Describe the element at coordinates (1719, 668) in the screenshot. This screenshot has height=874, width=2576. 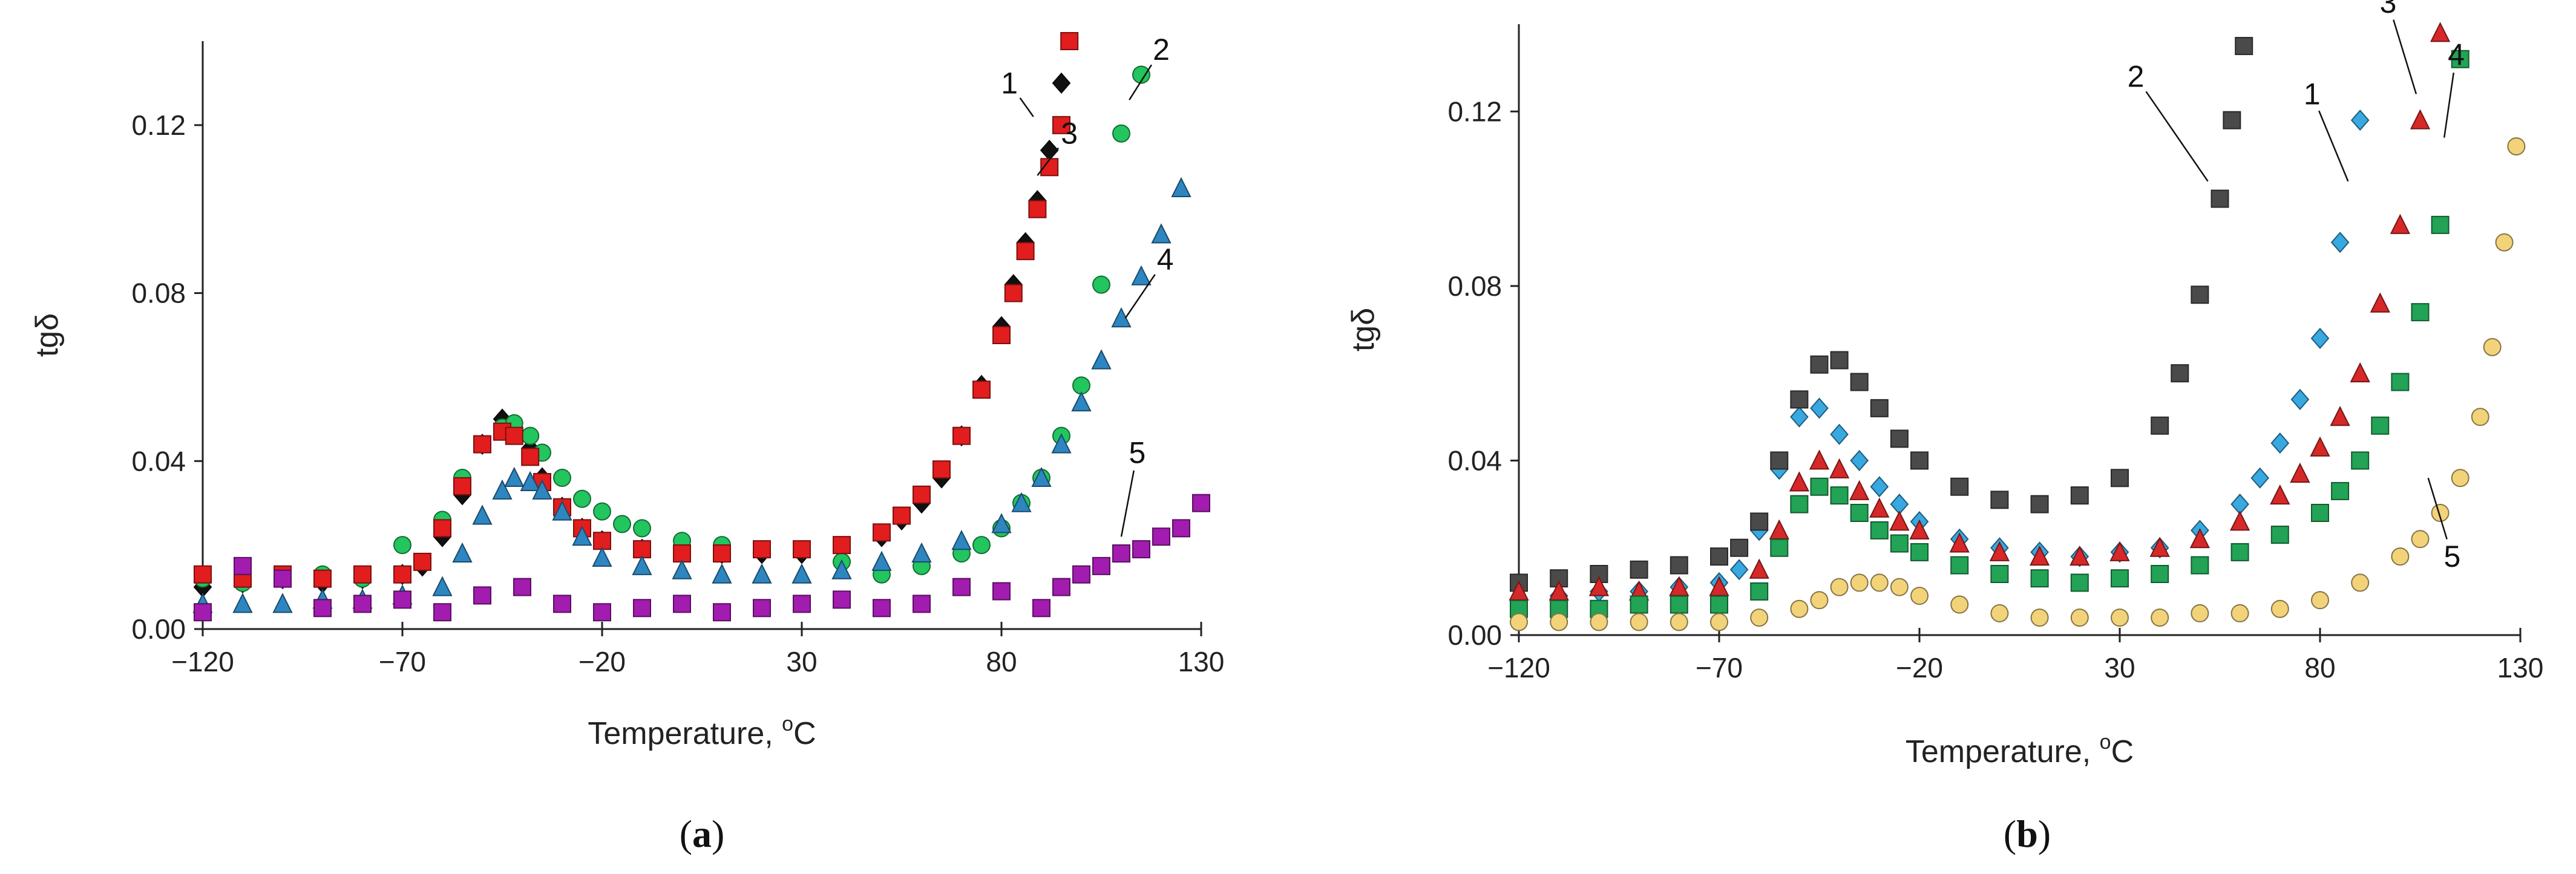
I see `x-tick-label: −70` at that location.